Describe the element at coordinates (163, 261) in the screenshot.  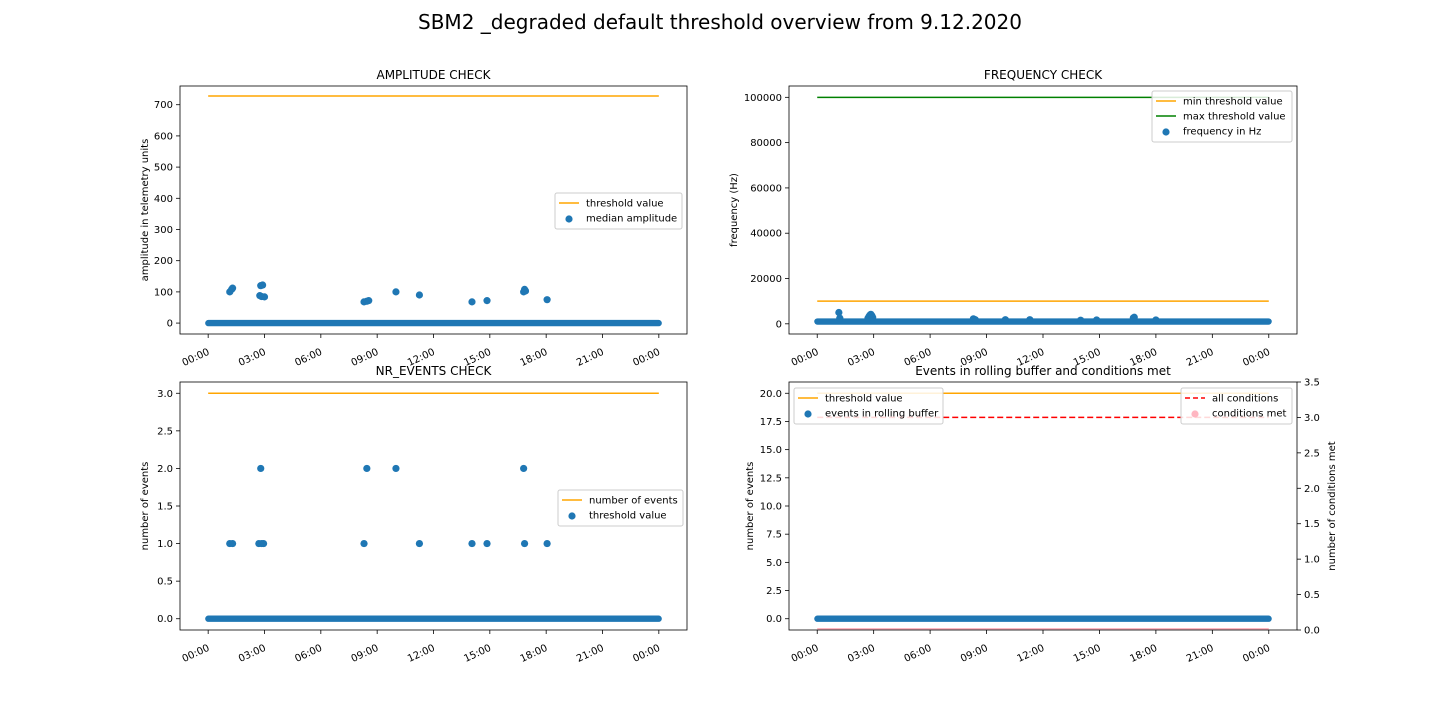
I see `y-tick-label: 200` at that location.